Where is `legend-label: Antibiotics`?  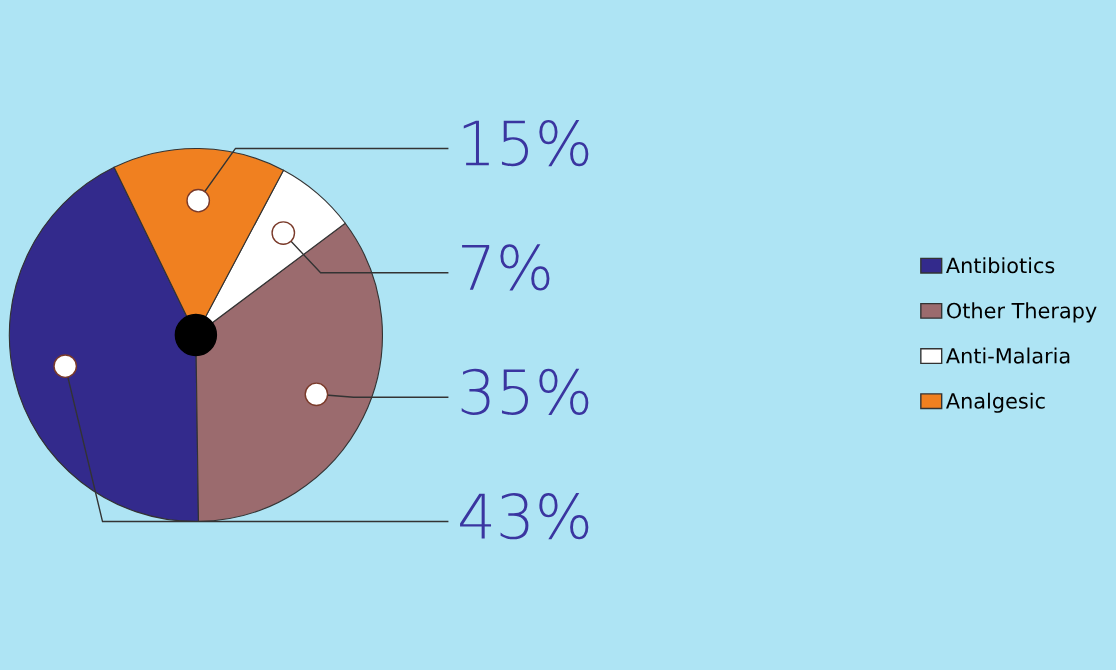 legend-label: Antibiotics is located at coordinates (1000, 265).